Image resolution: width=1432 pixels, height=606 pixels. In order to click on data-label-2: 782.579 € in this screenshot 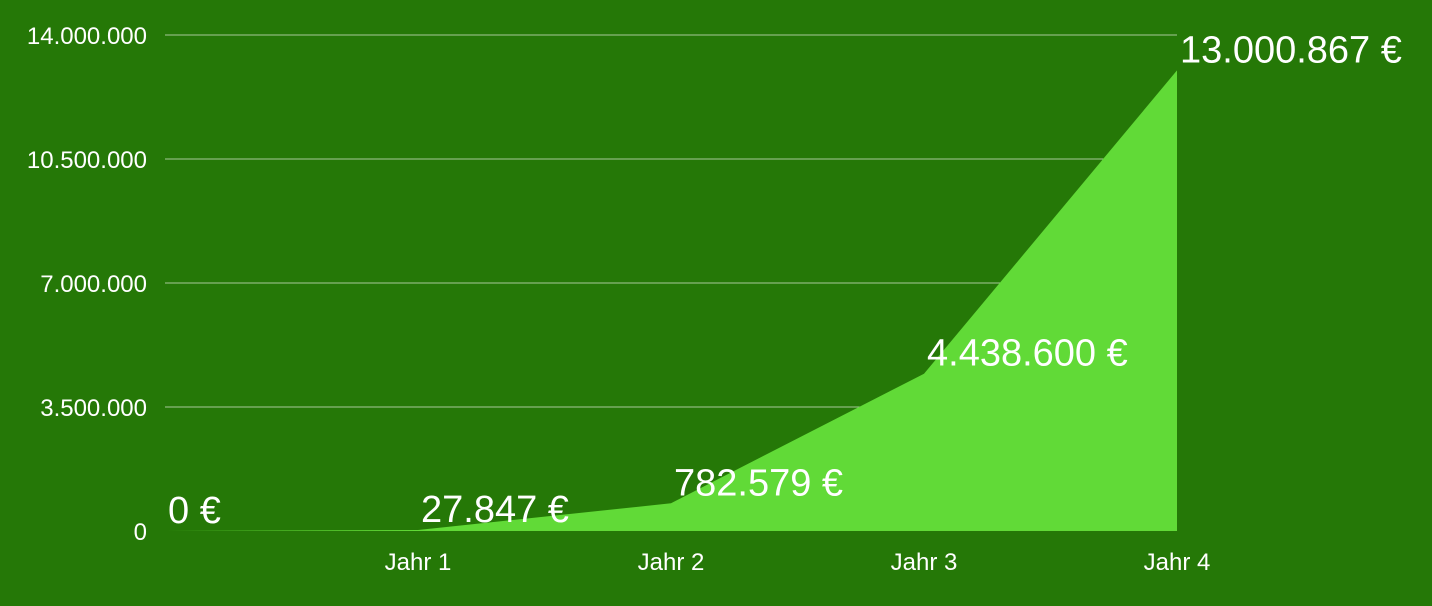, I will do `click(758, 483)`.